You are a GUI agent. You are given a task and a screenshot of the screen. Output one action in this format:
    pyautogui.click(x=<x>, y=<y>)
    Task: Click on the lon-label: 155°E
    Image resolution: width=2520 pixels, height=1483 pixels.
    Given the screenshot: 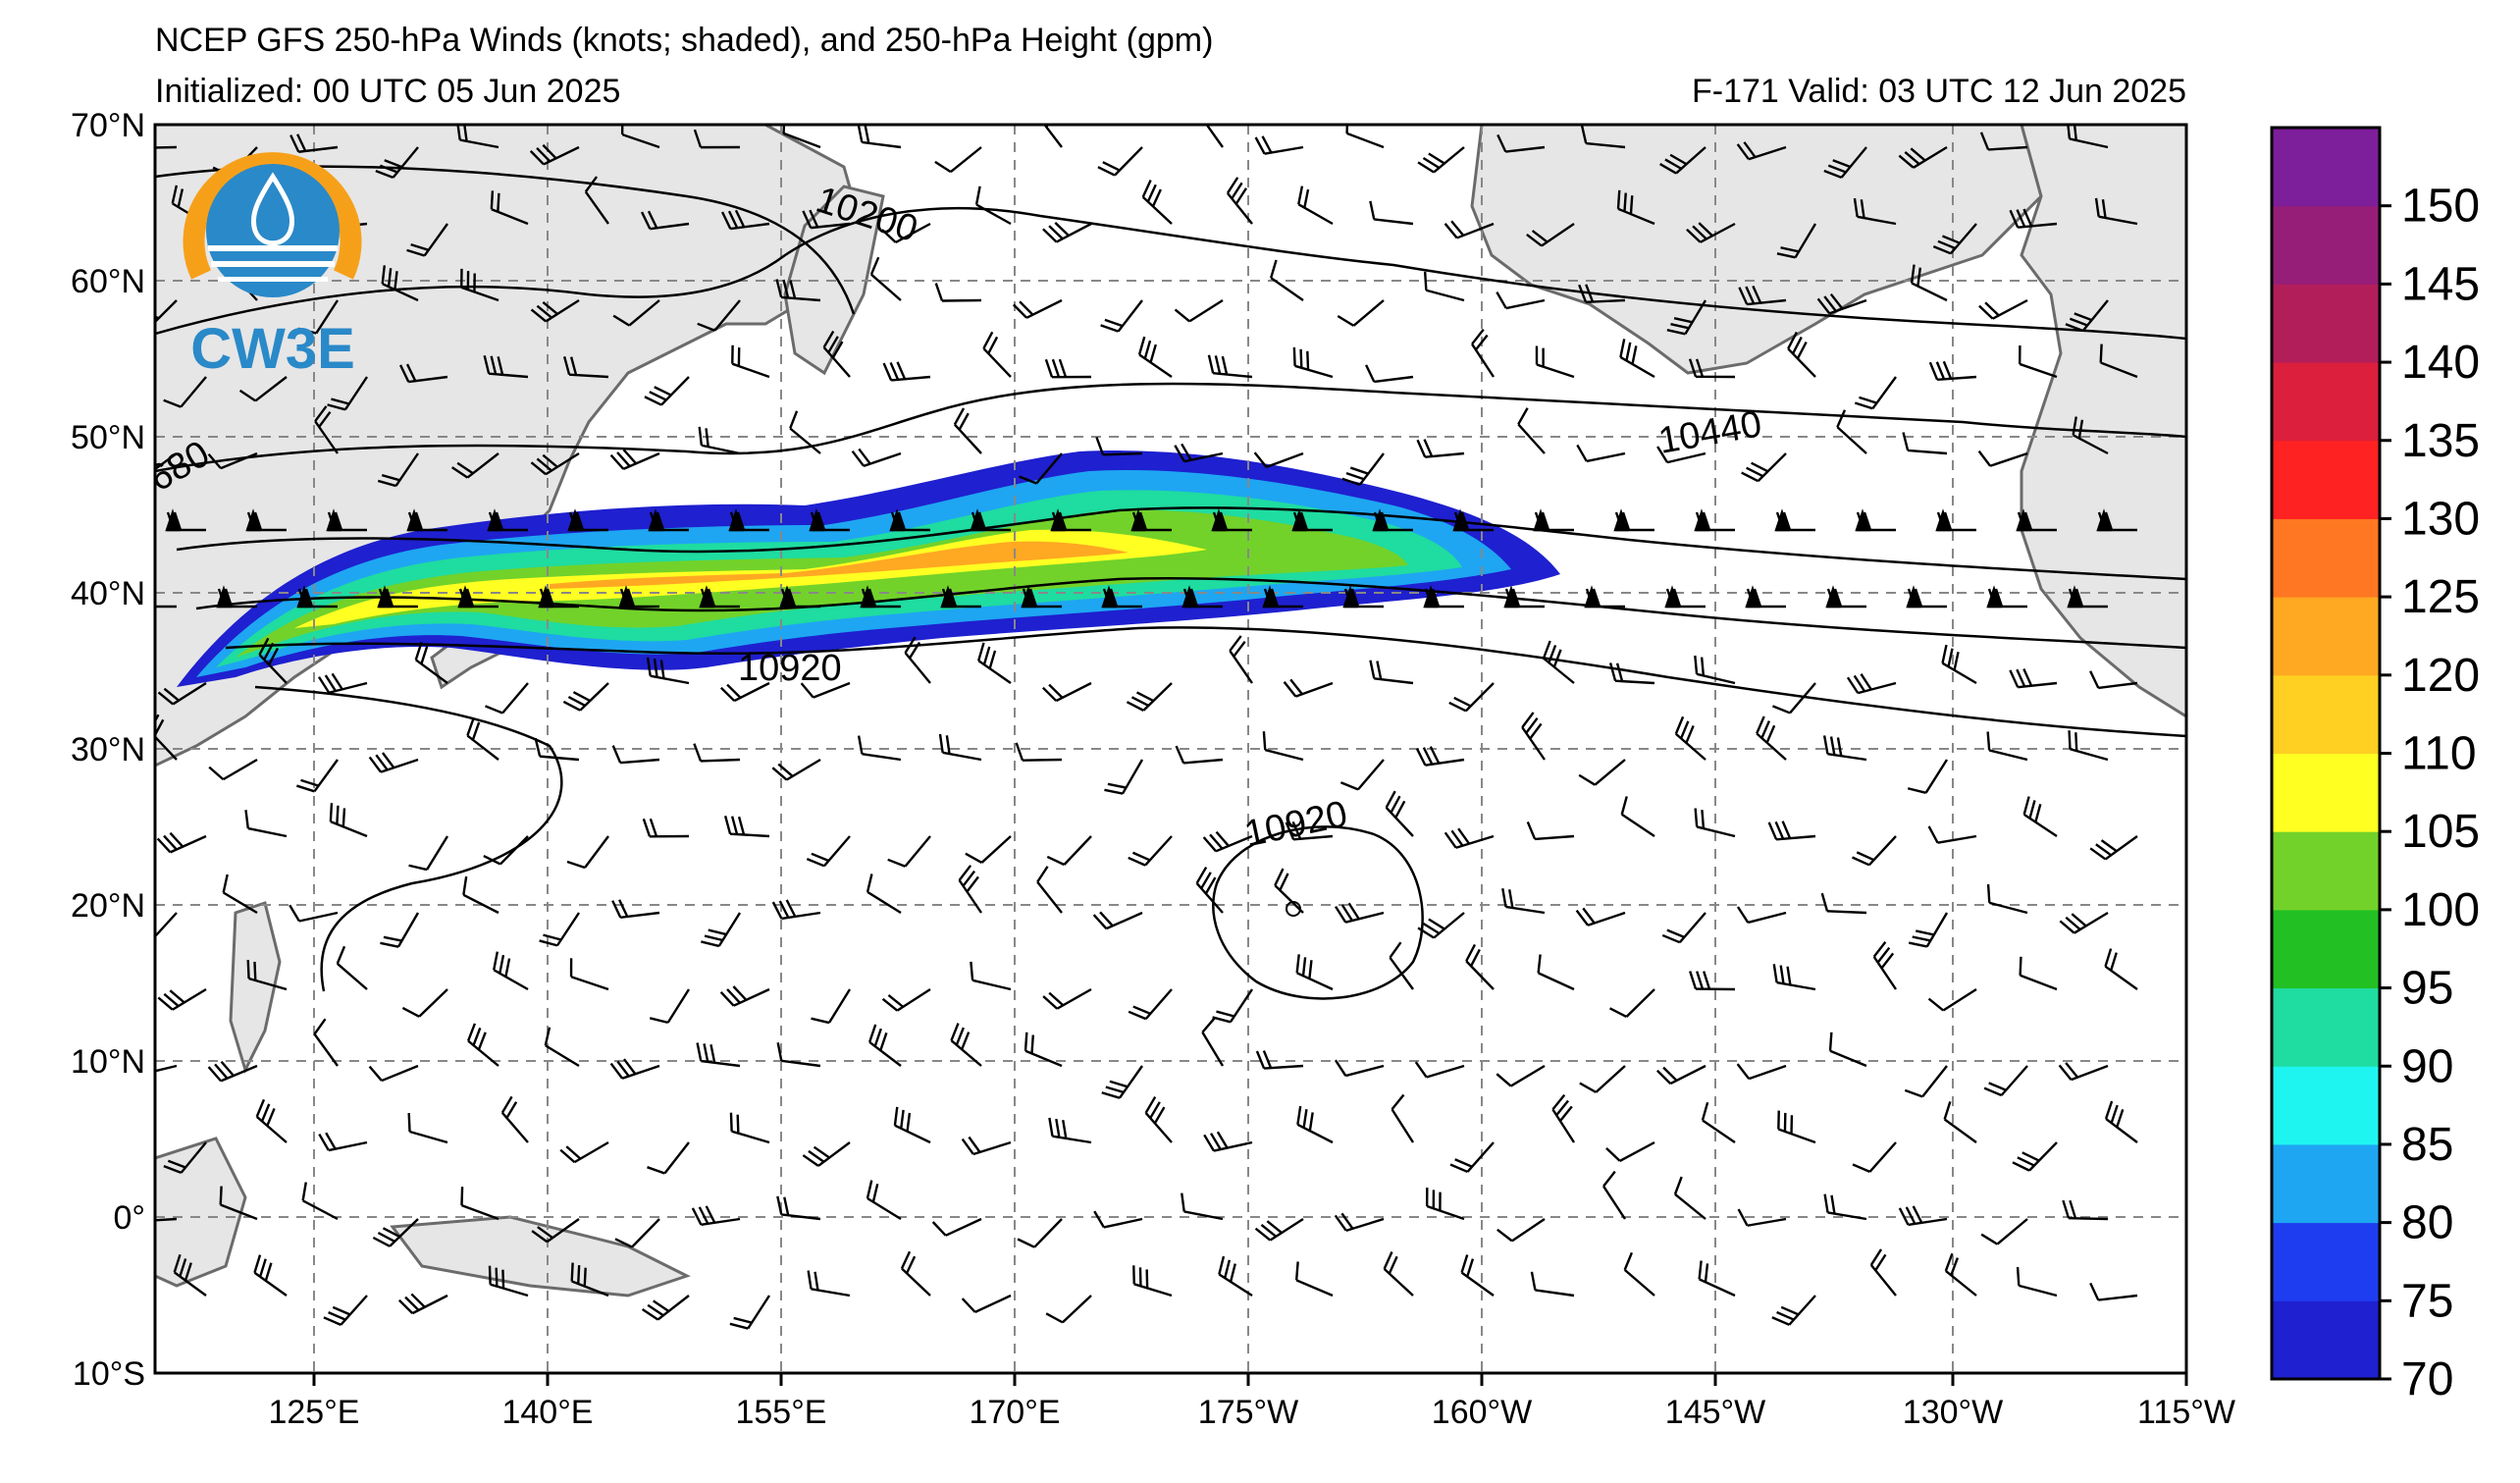 What is the action you would take?
    pyautogui.click(x=780, y=1412)
    